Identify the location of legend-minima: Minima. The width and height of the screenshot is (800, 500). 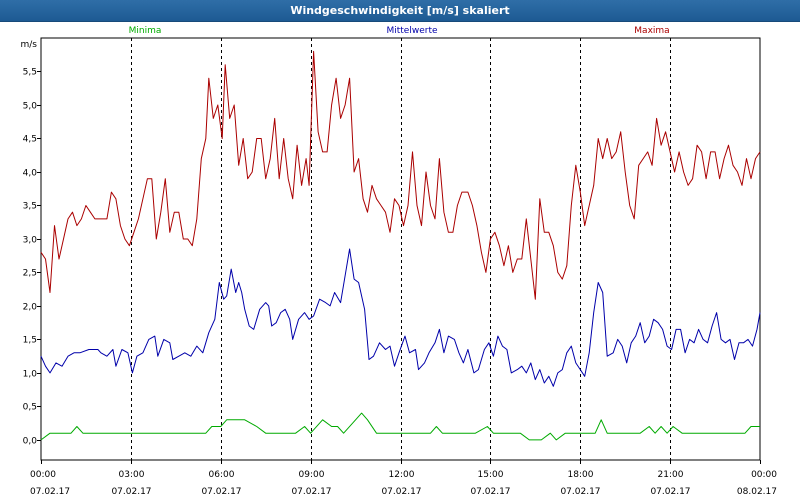
(145, 31).